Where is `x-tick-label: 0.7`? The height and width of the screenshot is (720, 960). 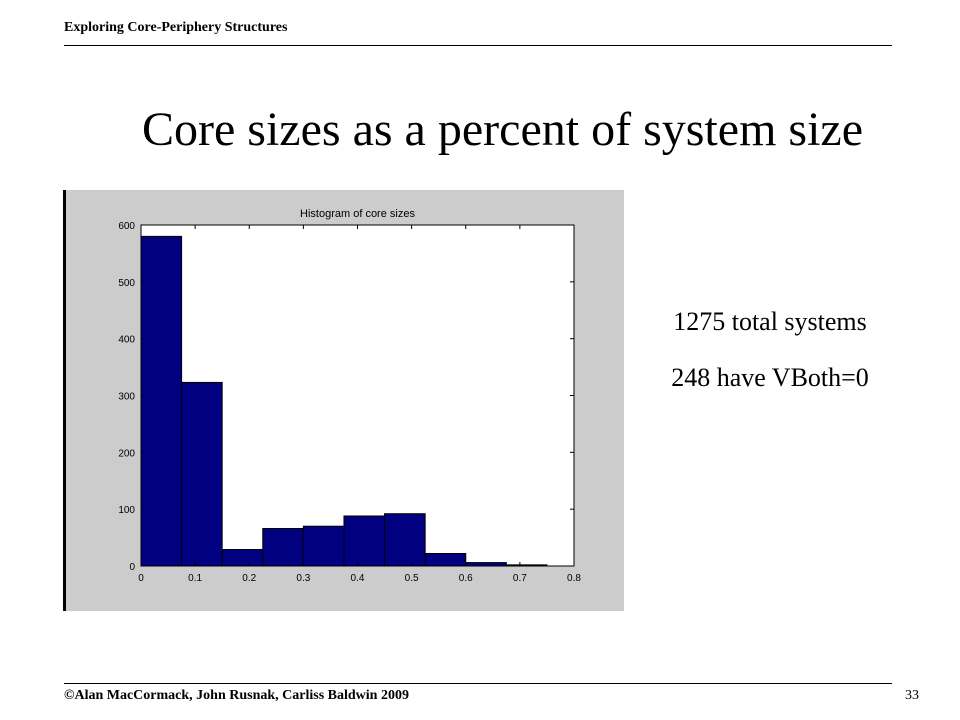 x-tick-label: 0.7 is located at coordinates (520, 578).